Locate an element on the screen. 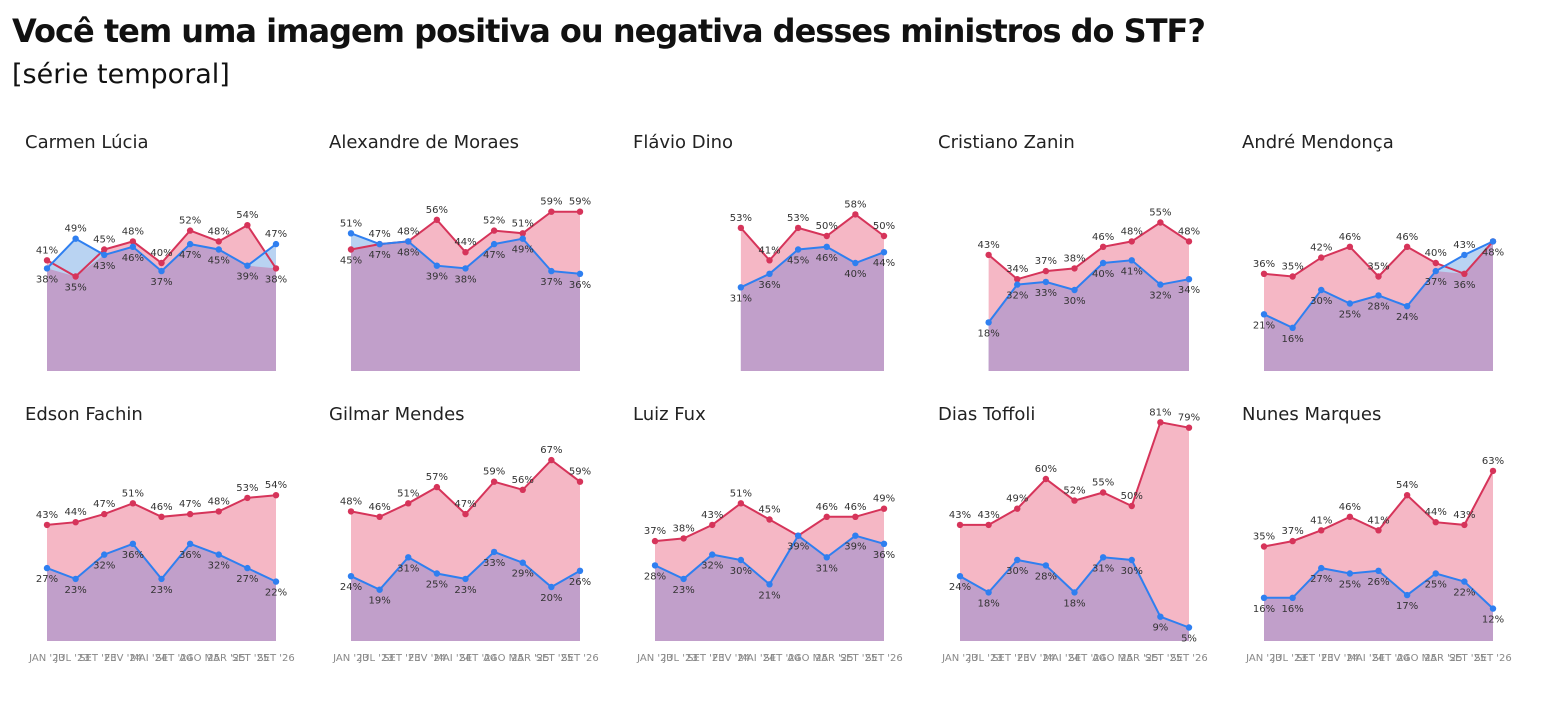 This screenshot has width=1548, height=705. positive-value-label: 49% is located at coordinates (76, 229).